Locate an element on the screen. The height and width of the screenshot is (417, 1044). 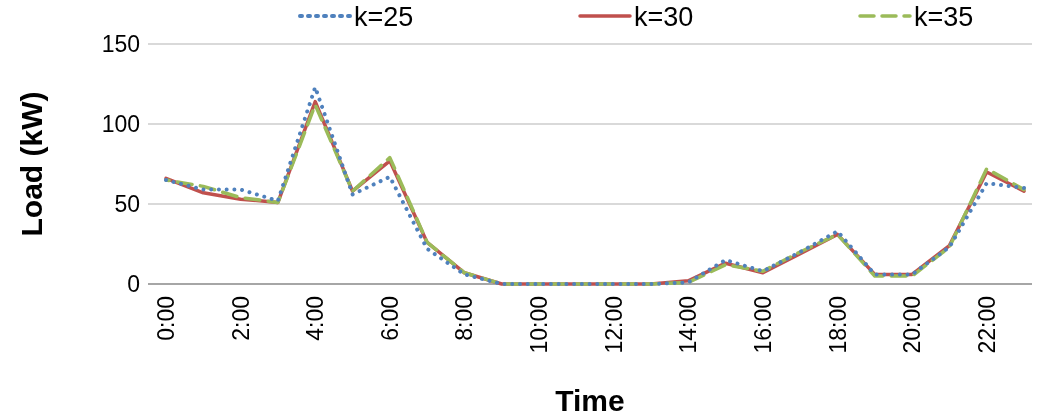
y-axis-title: Load (kW) is located at coordinates (31, 164).